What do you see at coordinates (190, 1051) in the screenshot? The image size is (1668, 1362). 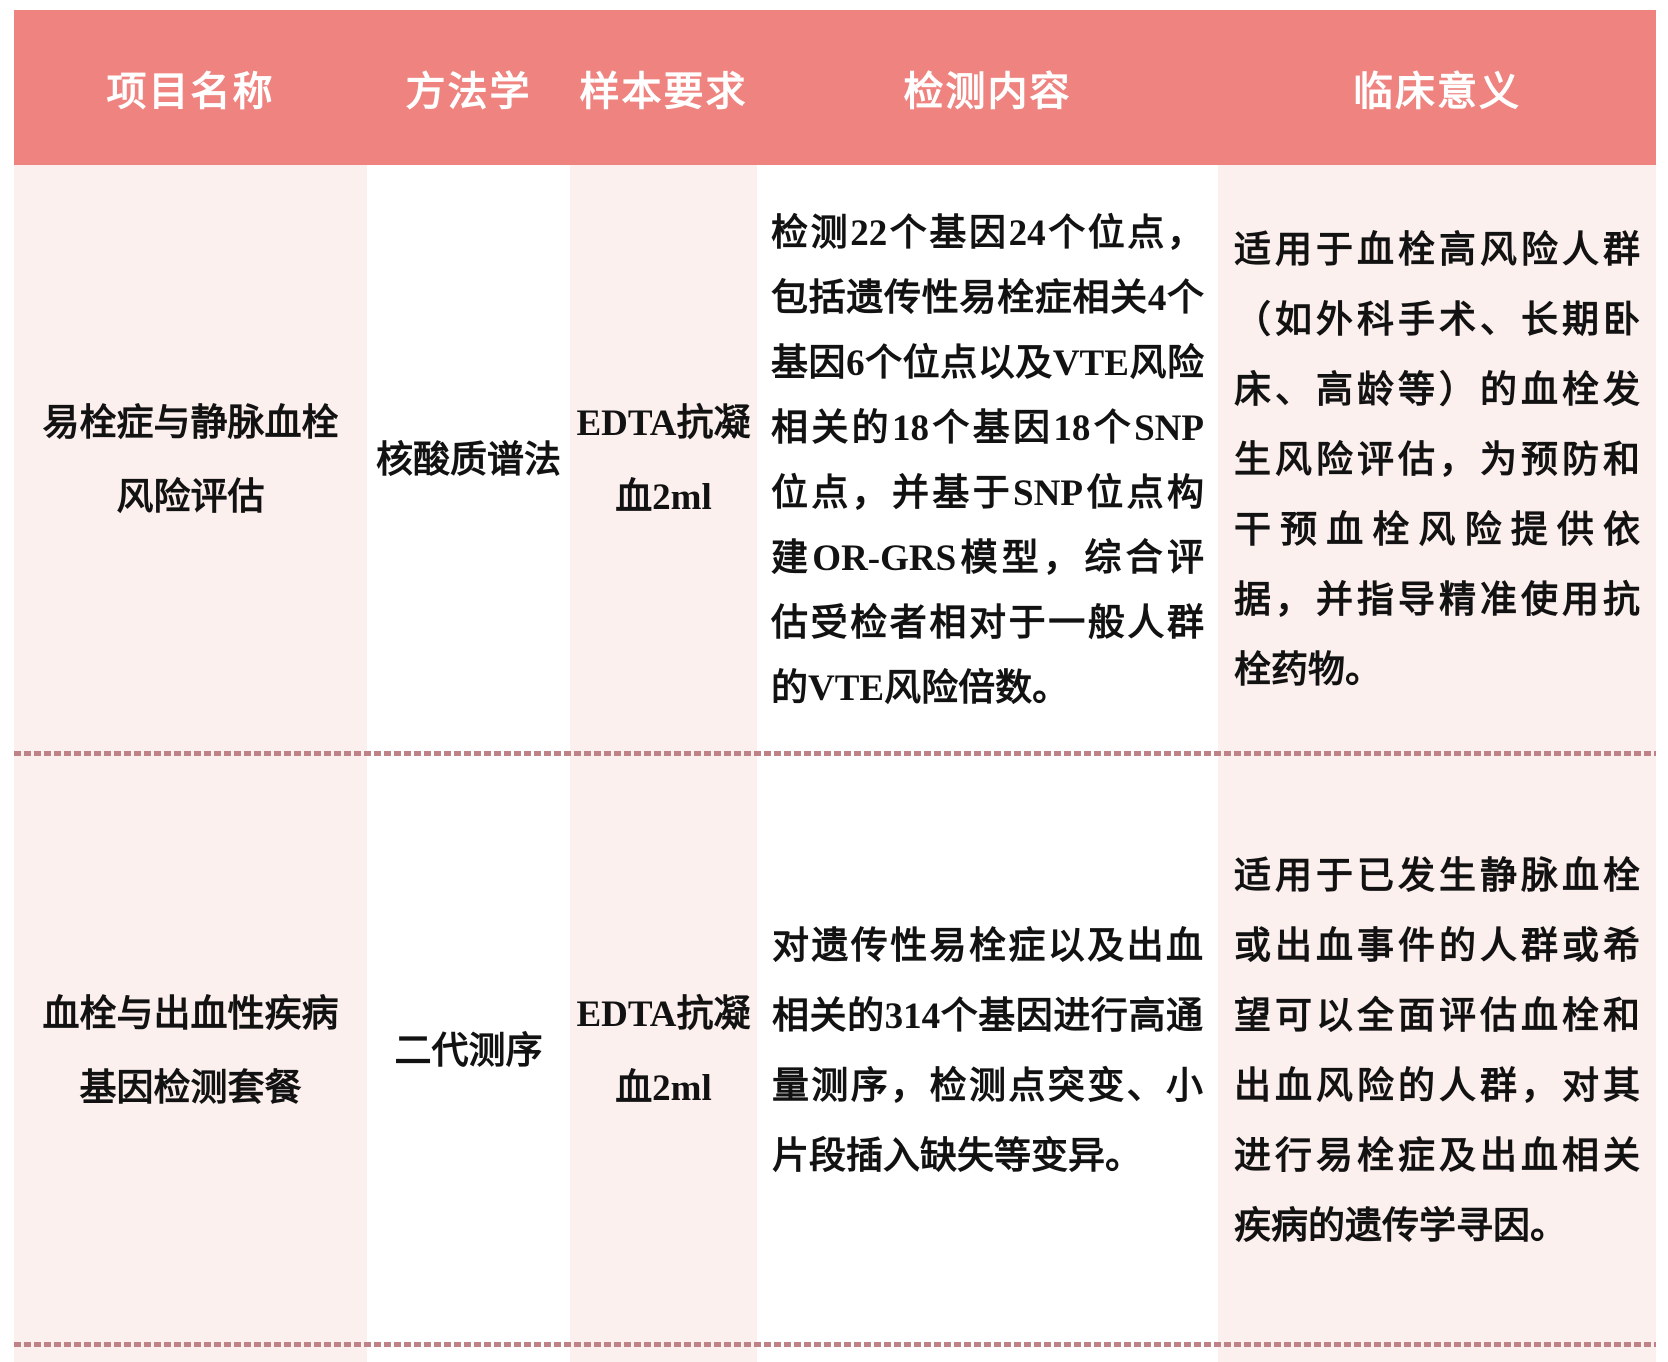 I see `cell-project-name: 血栓与出血性疾病 基因检测套餐` at bounding box center [190, 1051].